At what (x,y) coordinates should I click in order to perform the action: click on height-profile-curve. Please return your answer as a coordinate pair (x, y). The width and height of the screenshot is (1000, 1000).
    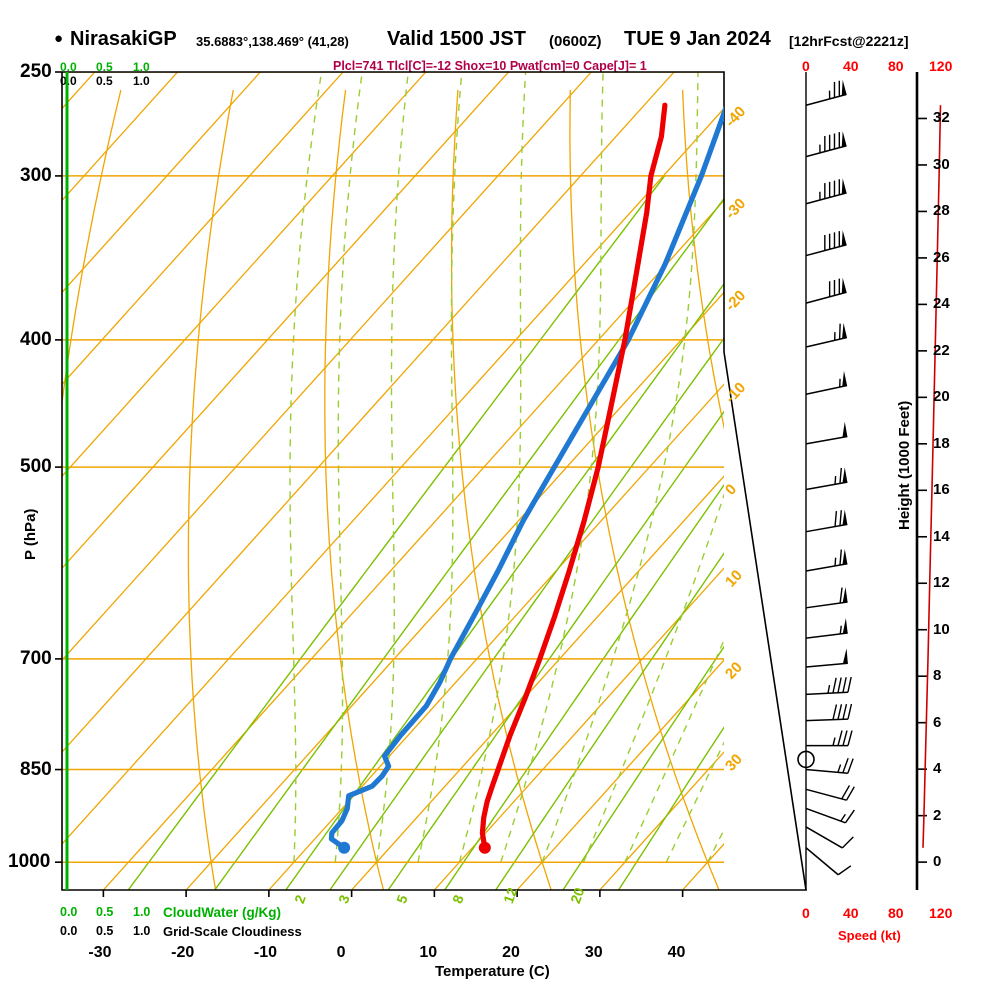
    Looking at the image, I should click on (932, 476).